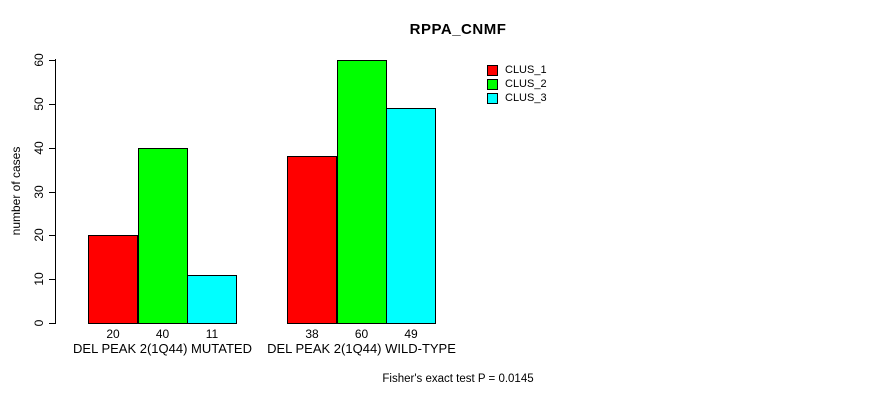 Image resolution: width=890 pixels, height=400 pixels. What do you see at coordinates (361, 192) in the screenshot?
I see `bar-clus_2-group2` at bounding box center [361, 192].